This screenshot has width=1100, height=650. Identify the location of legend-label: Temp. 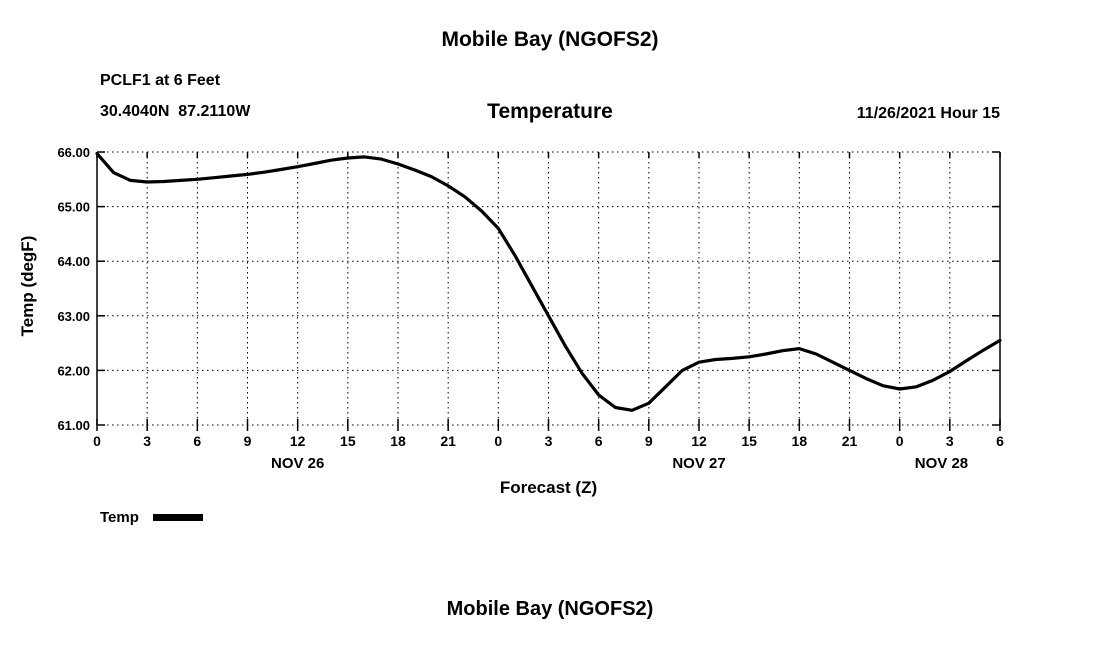
(119, 517).